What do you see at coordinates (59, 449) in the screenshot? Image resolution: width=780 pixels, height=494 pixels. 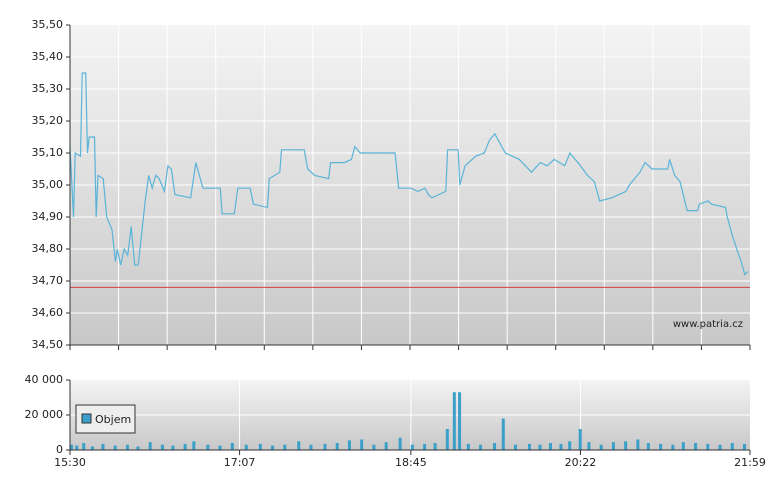 I see `y-tick-label: 0` at bounding box center [59, 449].